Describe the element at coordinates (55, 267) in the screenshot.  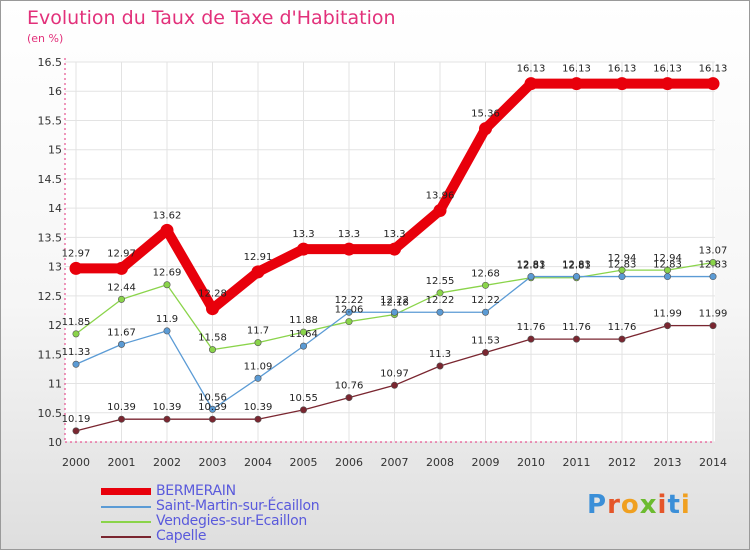
I see `y-tick-label: 13` at that location.